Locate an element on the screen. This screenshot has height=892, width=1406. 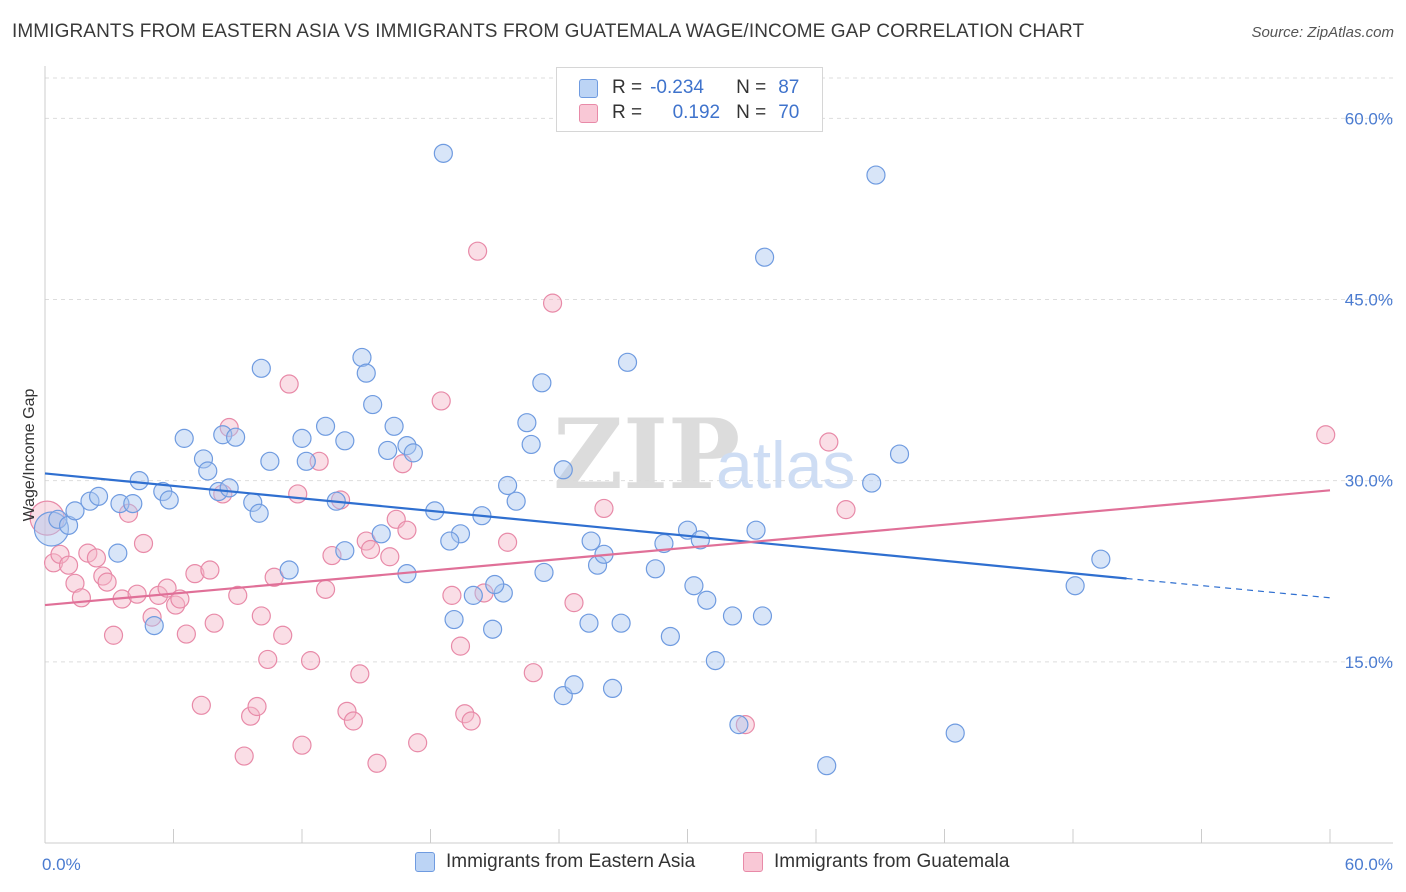
legend-n-value: 70 is located at coordinates (789, 112).